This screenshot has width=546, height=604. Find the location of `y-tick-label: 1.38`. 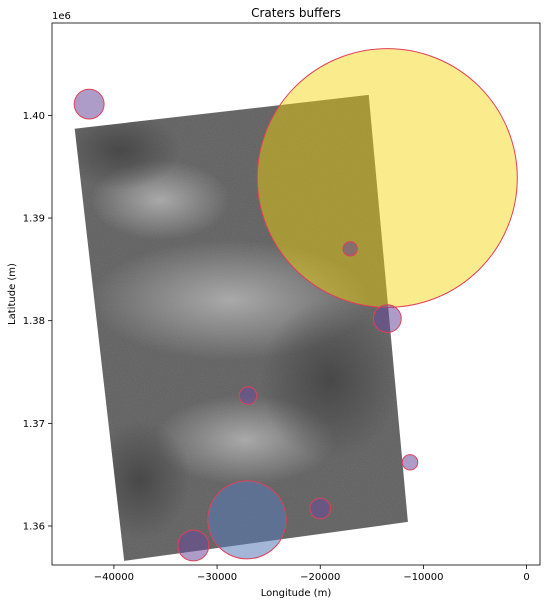

y-tick-label: 1.38 is located at coordinates (34, 321).